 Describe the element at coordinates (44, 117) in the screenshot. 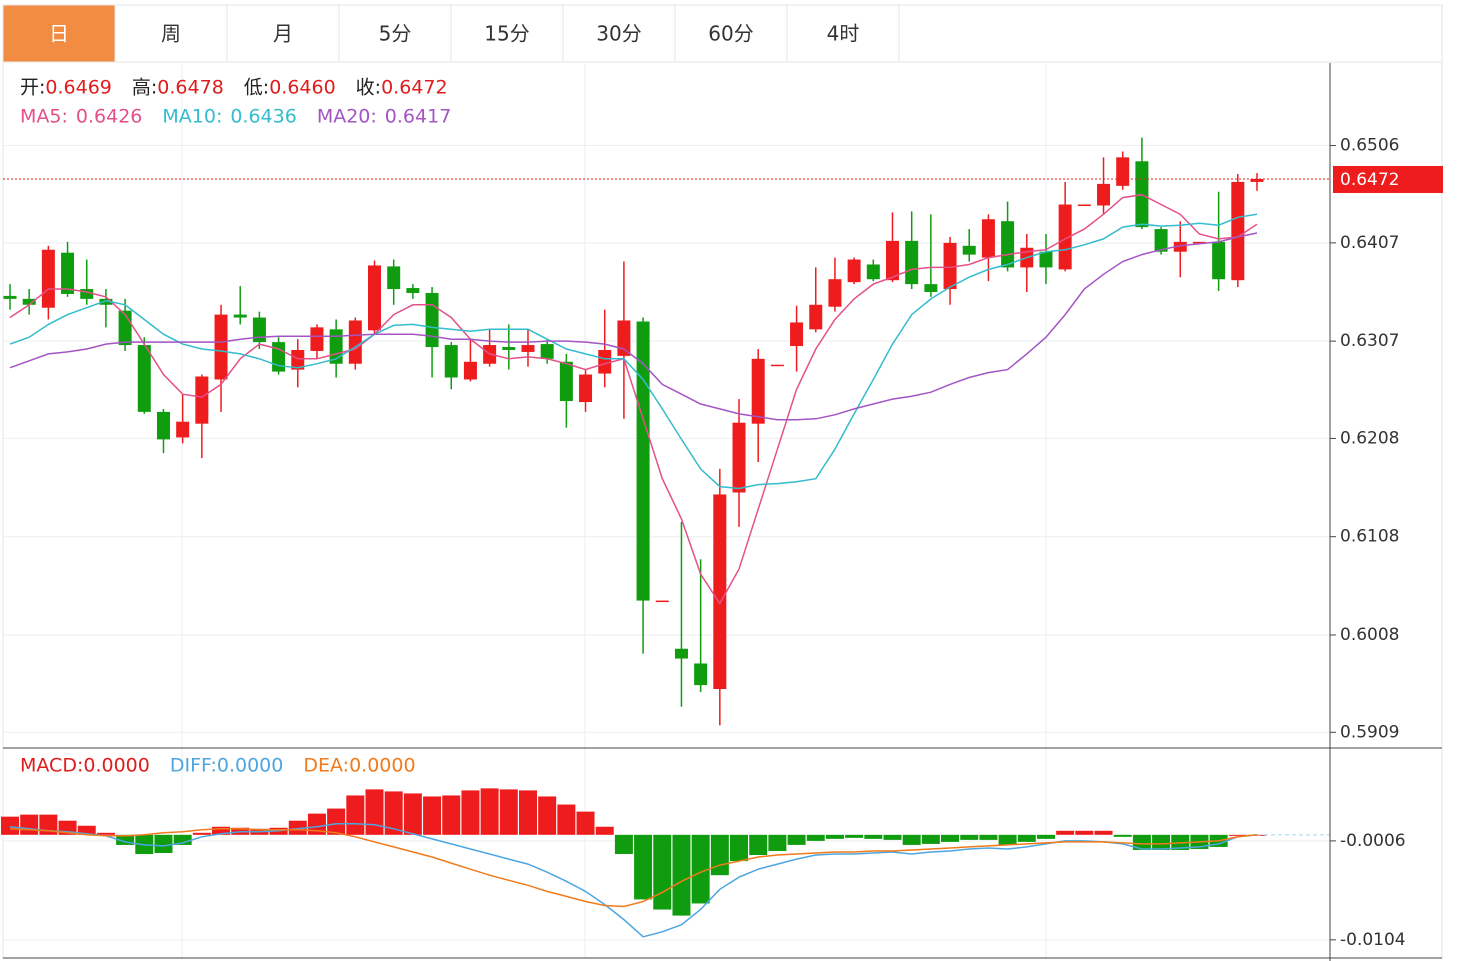

I see `legend-text: MA5:` at that location.